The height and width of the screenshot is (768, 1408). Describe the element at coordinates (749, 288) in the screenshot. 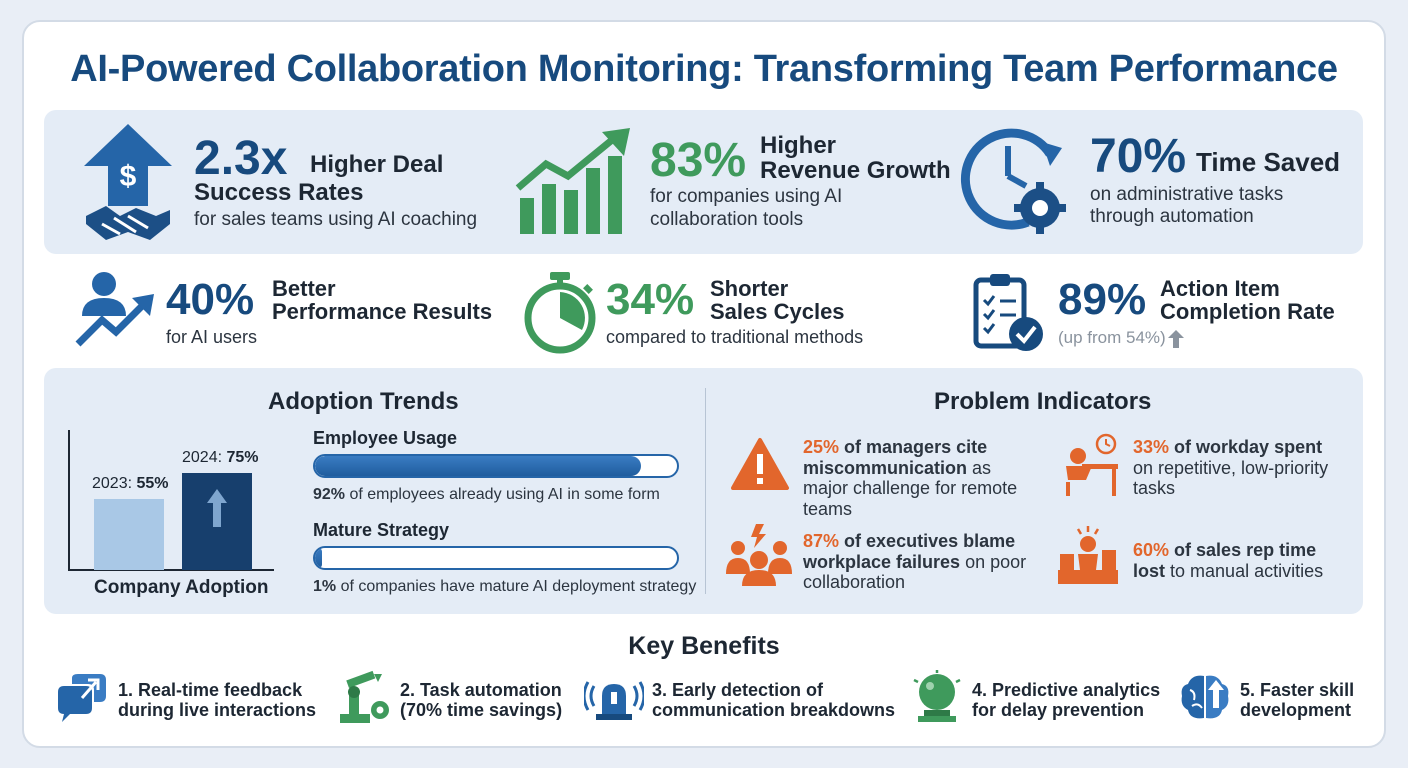

I see `stat-sales-cycle-headline-a: Shorter` at that location.